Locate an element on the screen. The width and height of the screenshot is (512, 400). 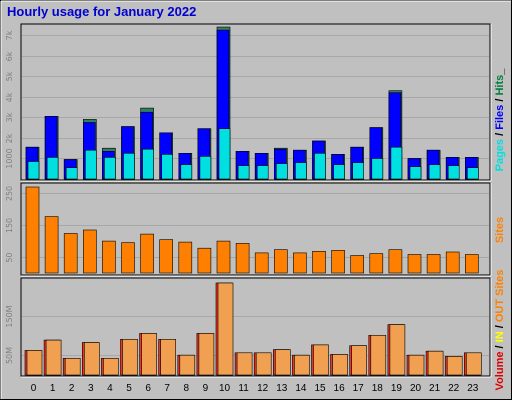
legend-volume: Volume / IN / OUT Sites is located at coordinates (500, 330).